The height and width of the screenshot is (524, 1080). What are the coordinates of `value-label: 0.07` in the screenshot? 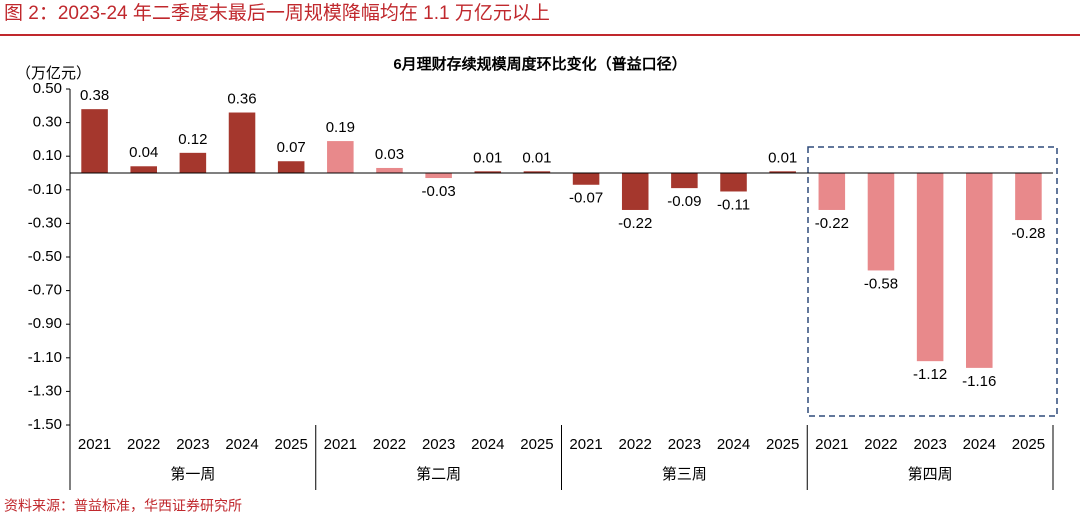 It's located at (291, 147).